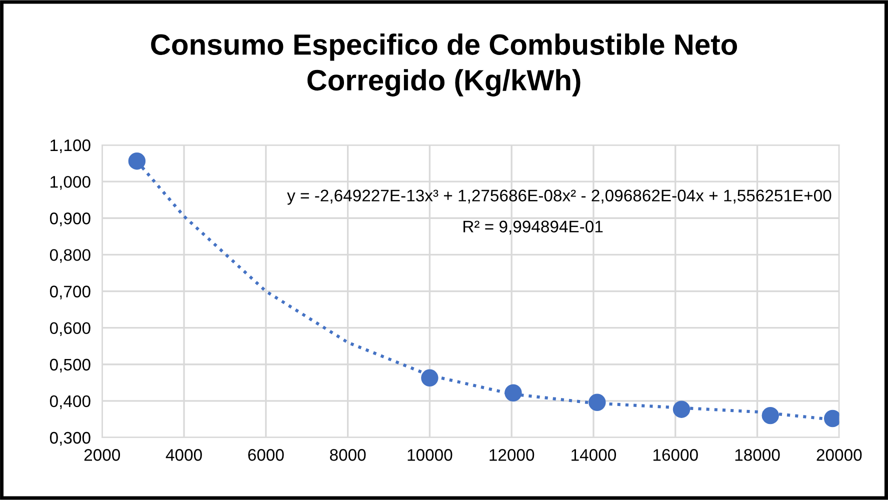 The height and width of the screenshot is (500, 888). What do you see at coordinates (70, 146) in the screenshot?
I see `y-tick-label: 1,100` at bounding box center [70, 146].